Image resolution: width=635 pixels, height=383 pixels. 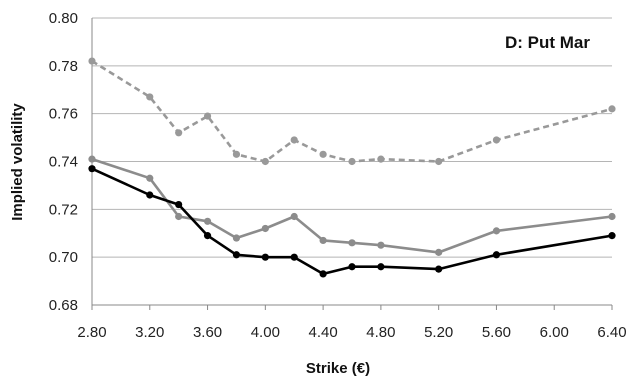 I want to click on x-tick-label: 3.60, so click(x=207, y=332).